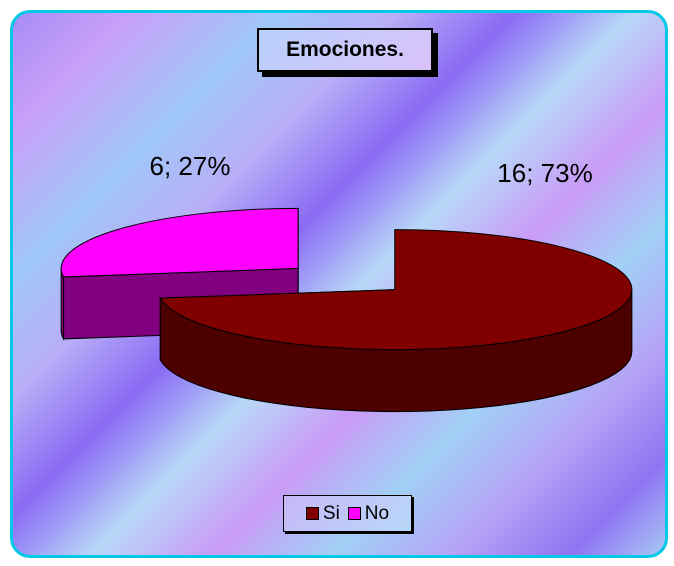 The width and height of the screenshot is (674, 566). I want to click on legend-item: No, so click(368, 513).